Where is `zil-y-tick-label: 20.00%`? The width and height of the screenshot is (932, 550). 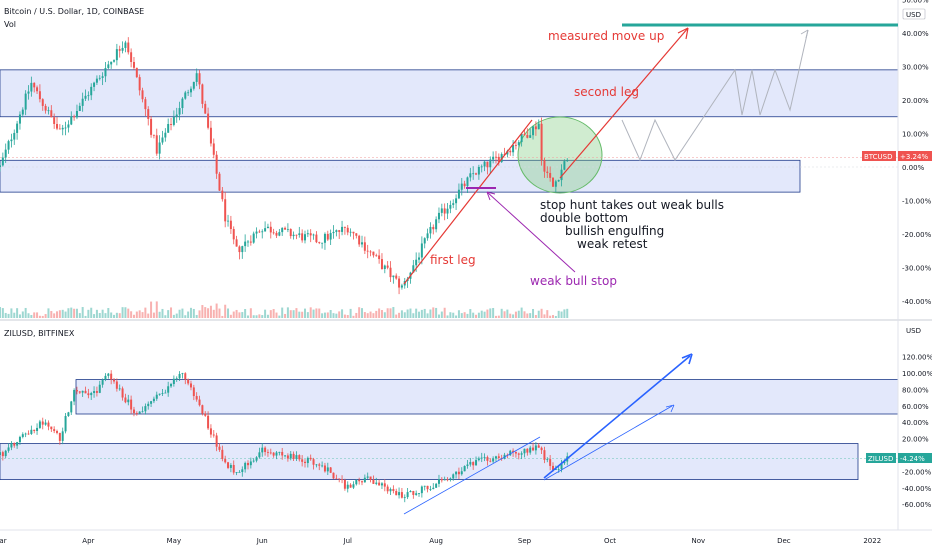
zil-y-tick-label: 20.00% is located at coordinates (915, 440).